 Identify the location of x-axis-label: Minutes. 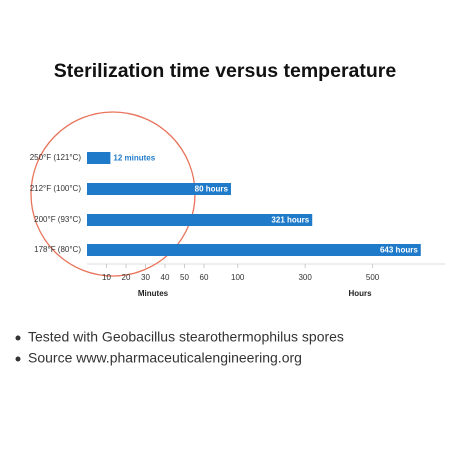
(153, 293).